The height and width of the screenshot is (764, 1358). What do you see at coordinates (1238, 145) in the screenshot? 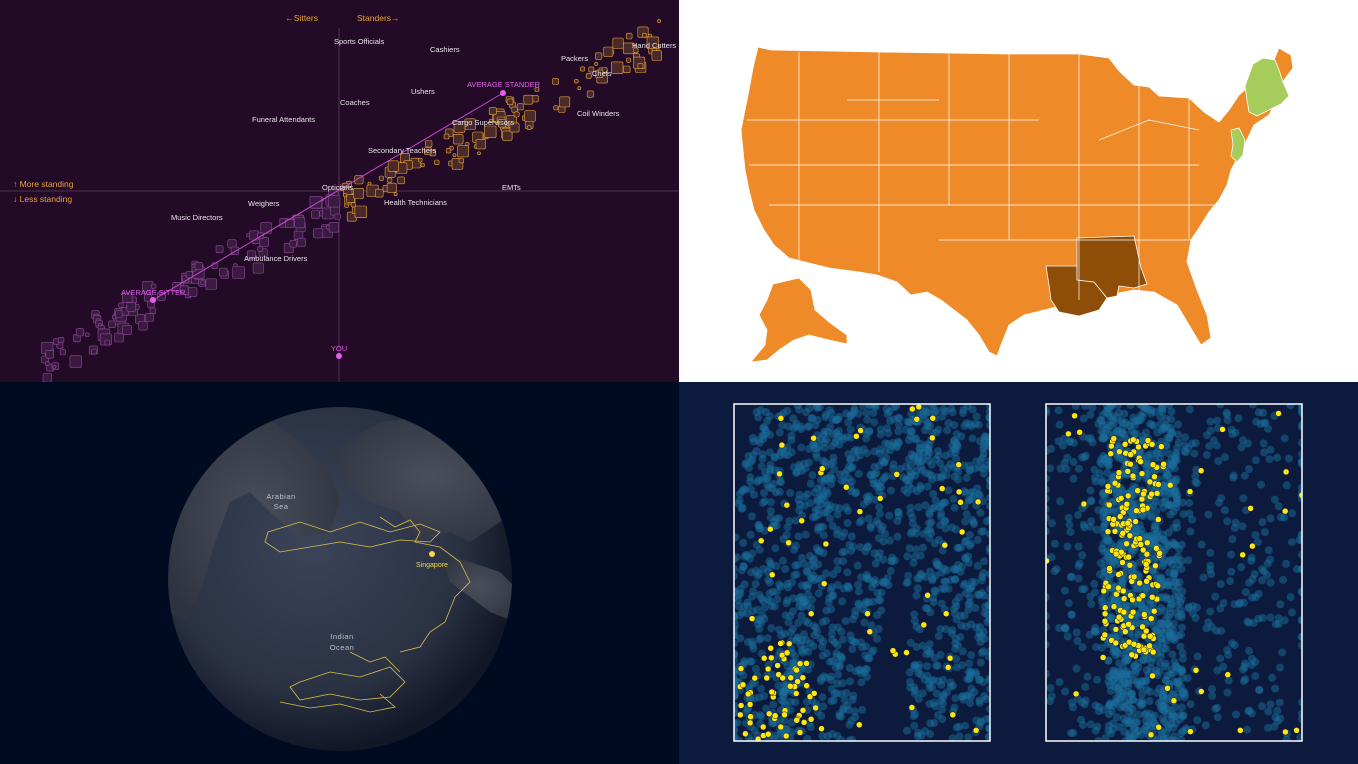
I see `new-jersey-shape` at bounding box center [1238, 145].